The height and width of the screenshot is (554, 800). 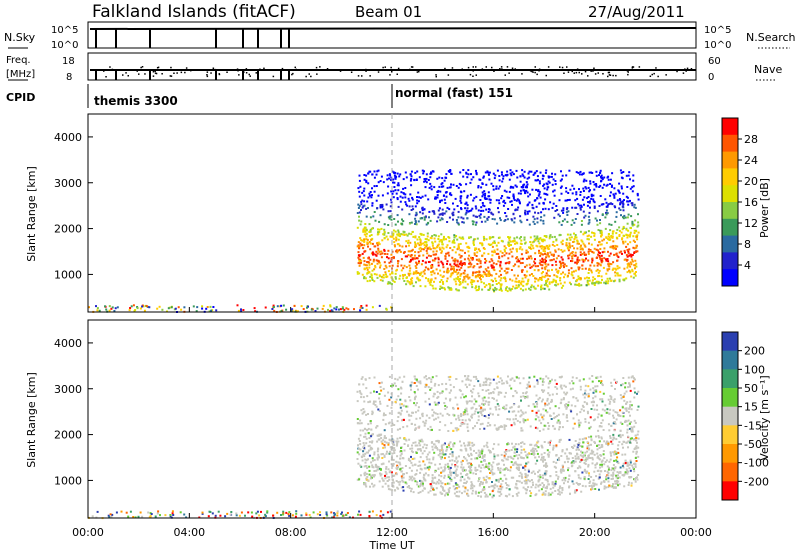 What do you see at coordinates (68, 229) in the screenshot?
I see `y-tick-label: 2000` at bounding box center [68, 229].